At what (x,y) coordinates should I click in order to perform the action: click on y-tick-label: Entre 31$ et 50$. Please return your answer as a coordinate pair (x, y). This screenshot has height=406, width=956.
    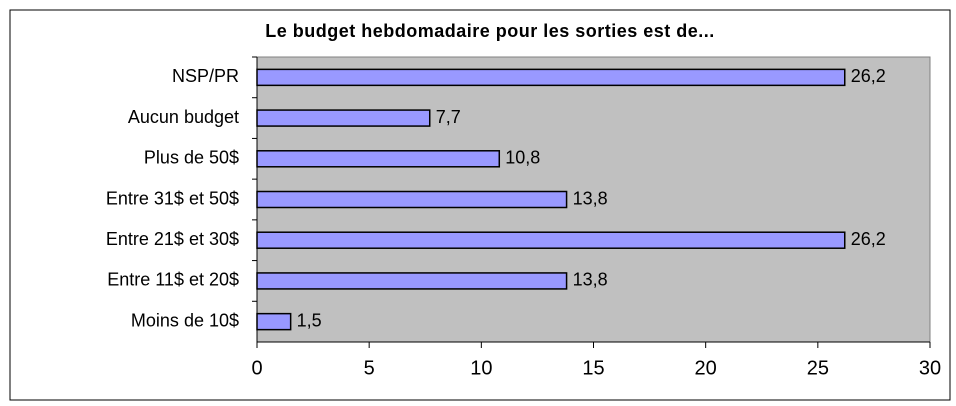
    Looking at the image, I should click on (172, 198).